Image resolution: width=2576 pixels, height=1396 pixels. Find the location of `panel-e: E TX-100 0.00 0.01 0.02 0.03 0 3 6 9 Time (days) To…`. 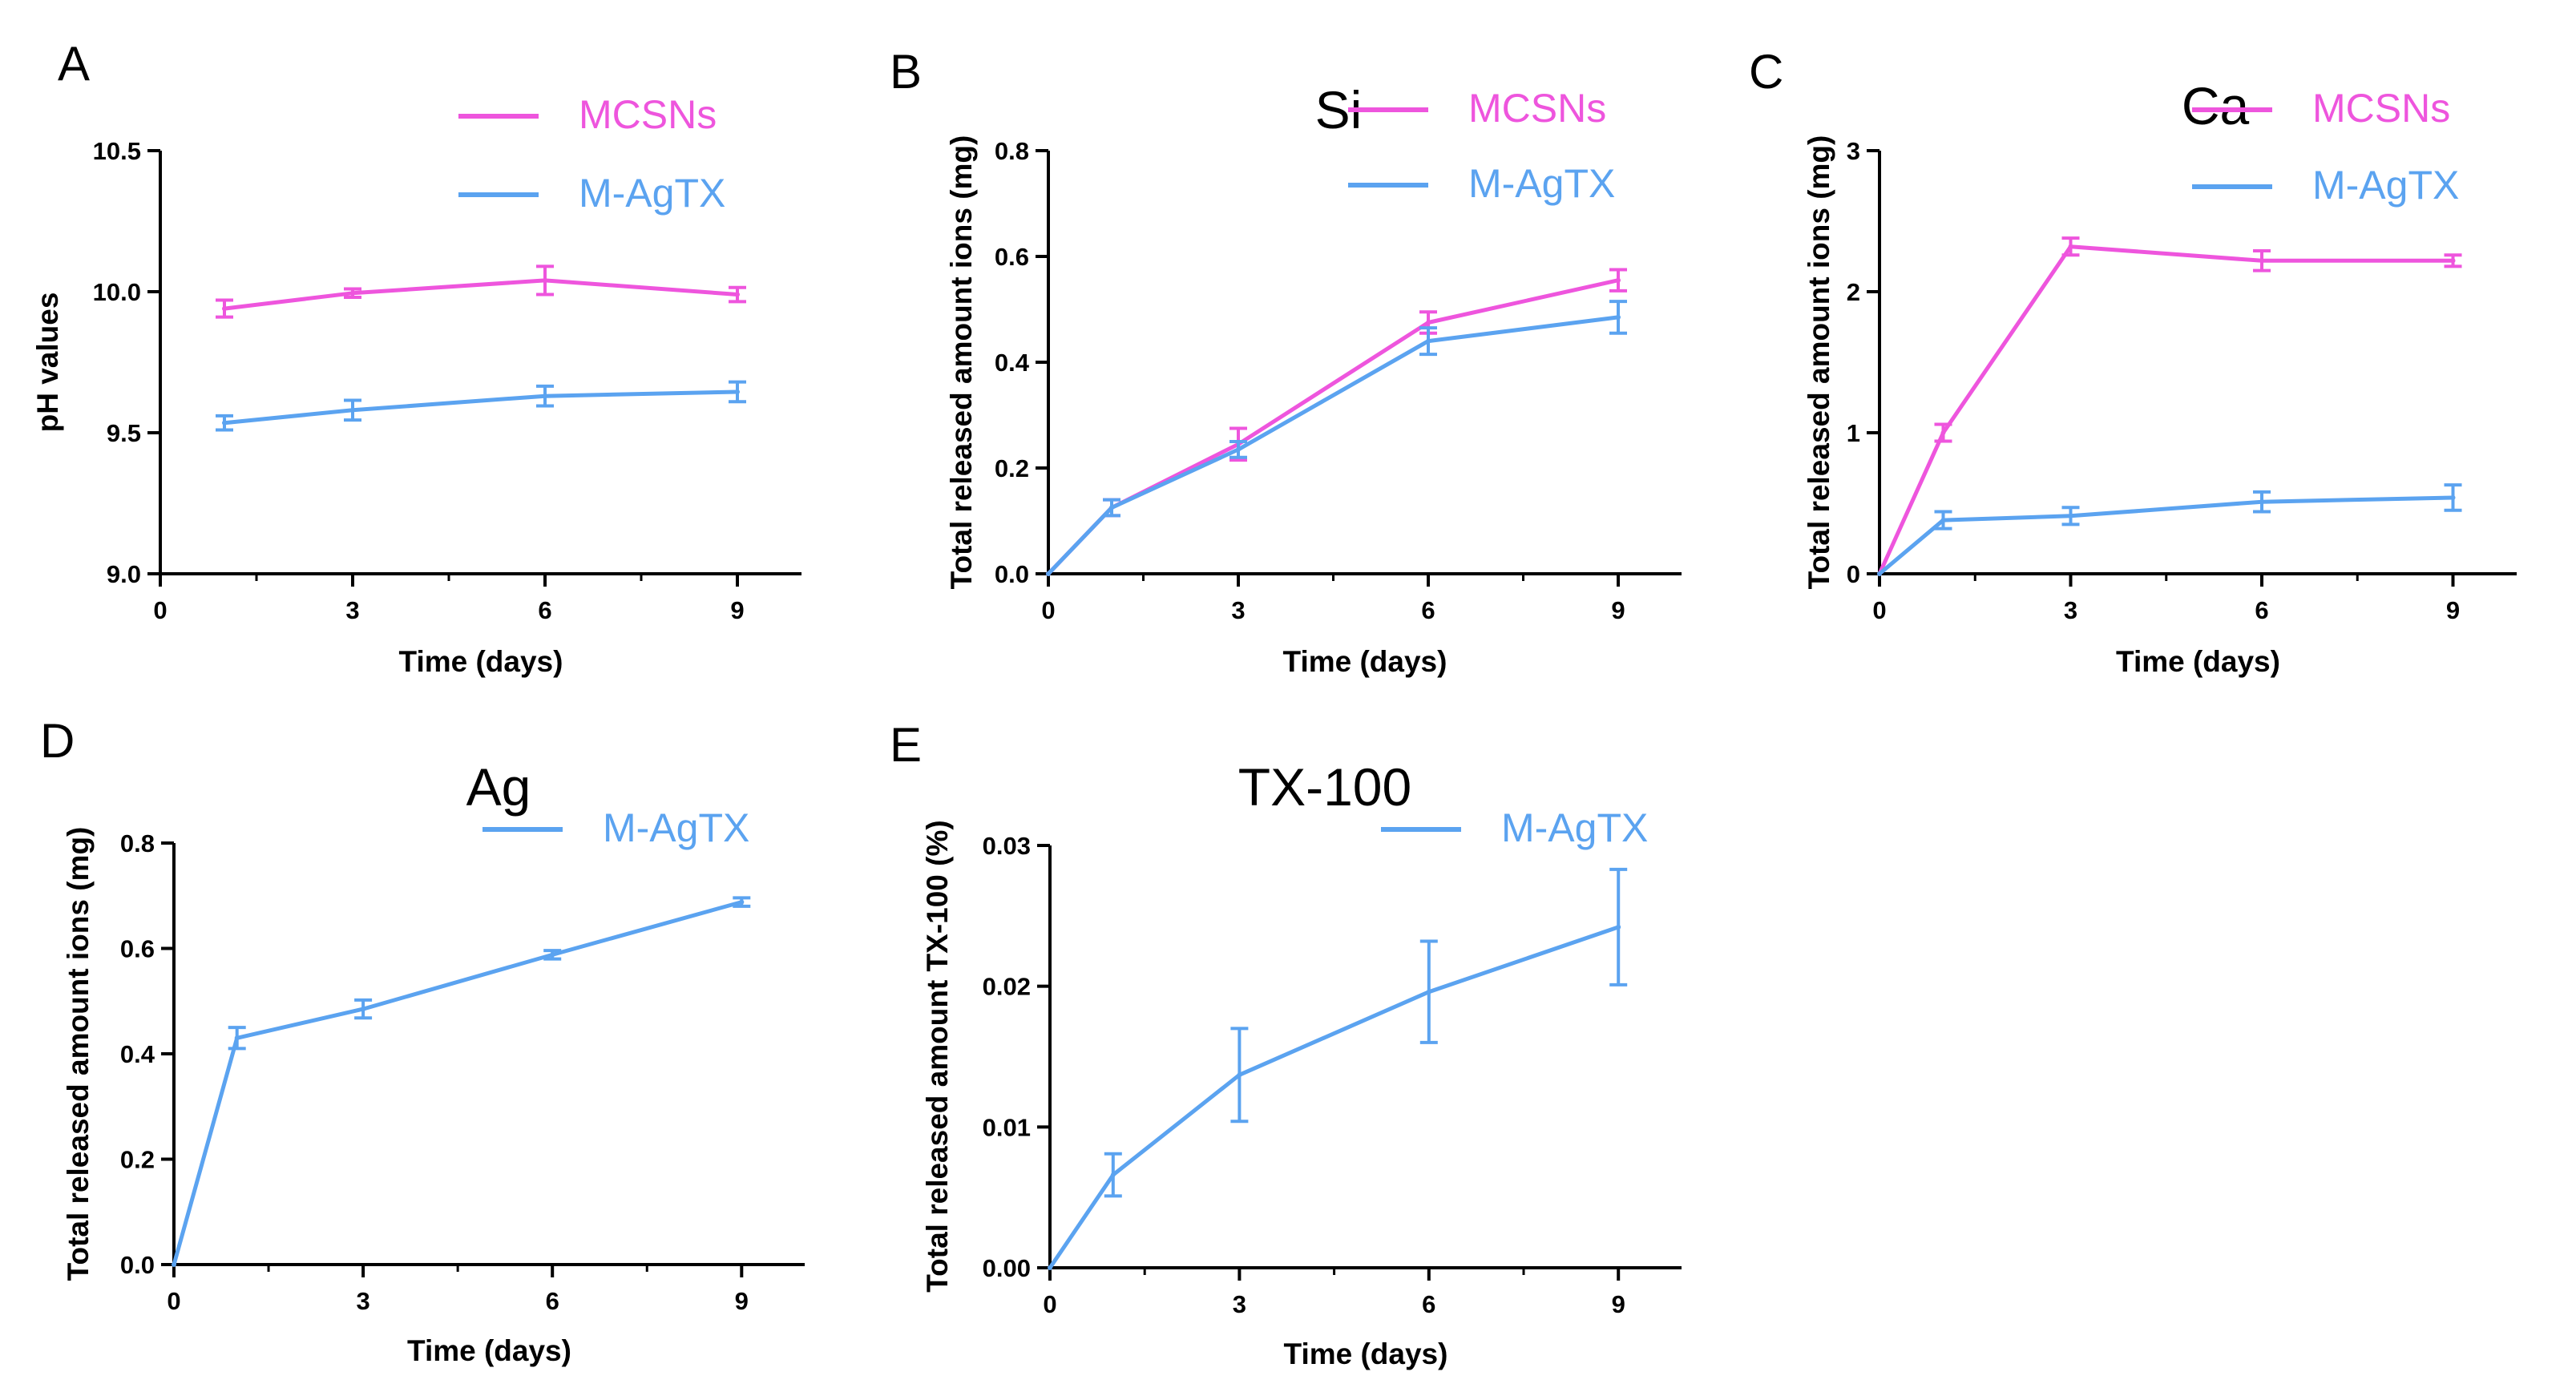

panel-e: E TX-100 0.00 0.01 0.02 0.03 0 3 6 9 Time (days) To… is located at coordinates (1286, 1044).